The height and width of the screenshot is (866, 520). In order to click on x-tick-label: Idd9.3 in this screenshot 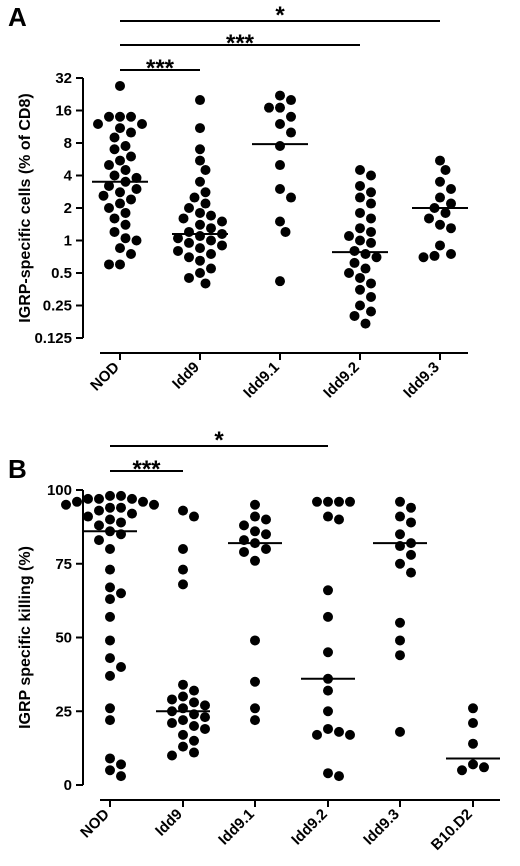, I will do `click(421, 380)`.